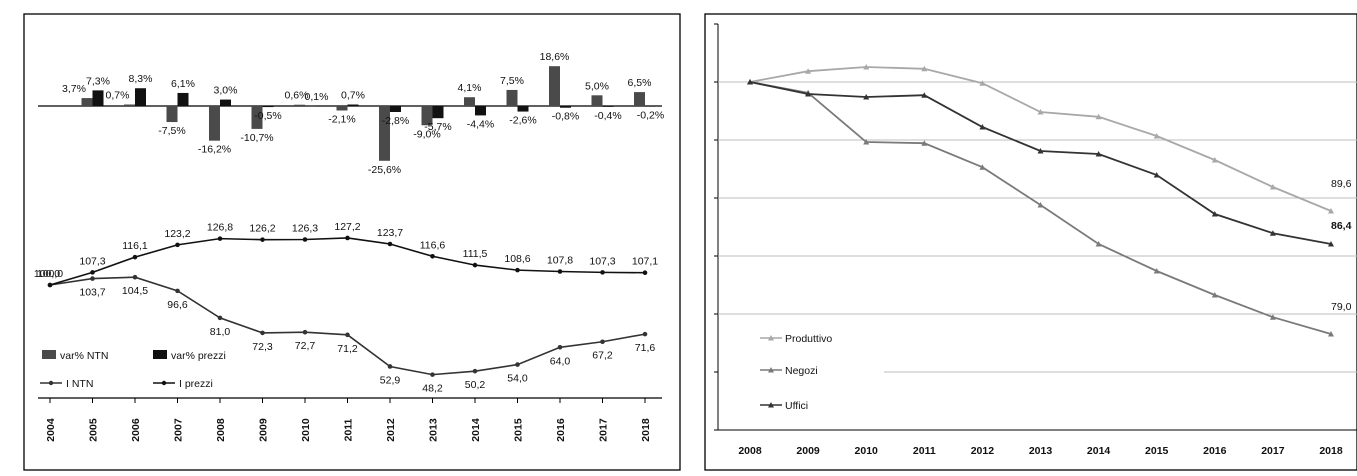 The height and width of the screenshot is (476, 1357). Describe the element at coordinates (262, 229) in the screenshot. I see `line-value-label: 126,2` at that location.